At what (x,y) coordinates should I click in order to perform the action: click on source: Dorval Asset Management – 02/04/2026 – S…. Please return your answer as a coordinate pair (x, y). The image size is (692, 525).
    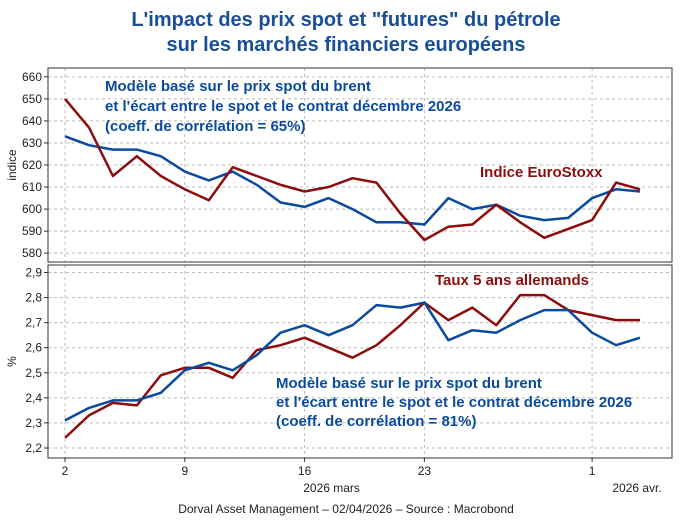
    Looking at the image, I should click on (346, 509).